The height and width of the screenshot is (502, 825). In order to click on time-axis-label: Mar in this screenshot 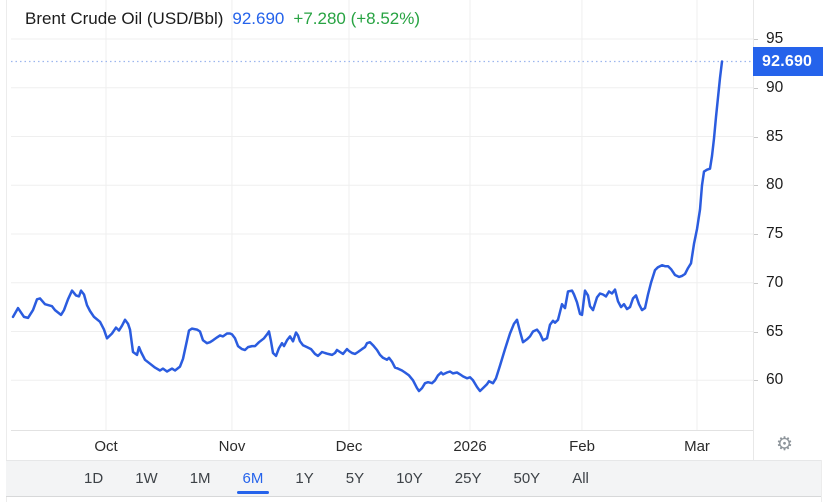, I will do `click(697, 446)`.